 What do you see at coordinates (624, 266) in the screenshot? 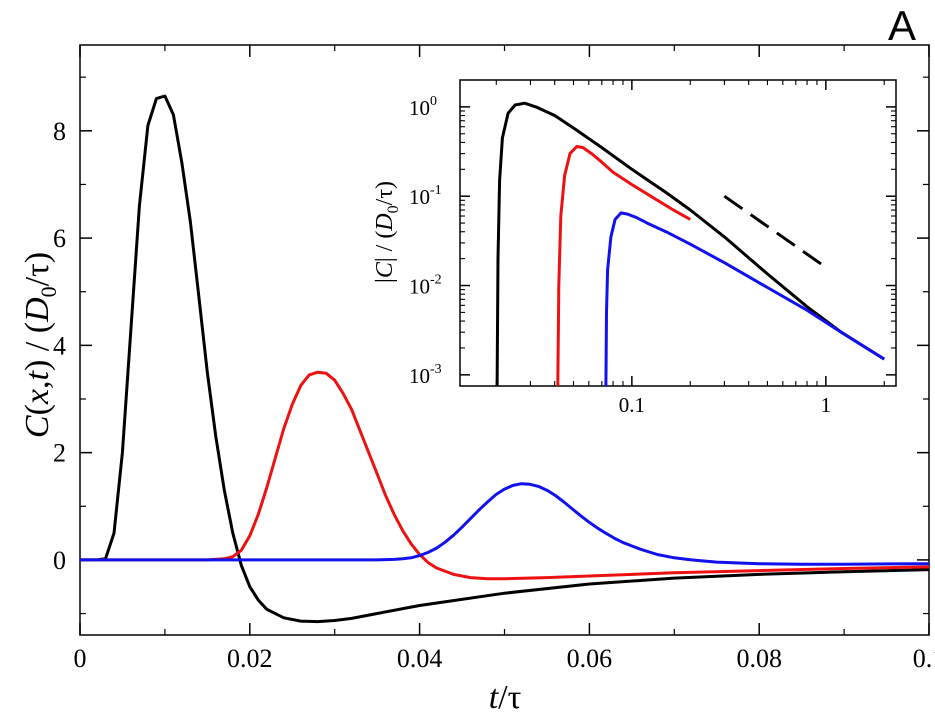
I see `inset-series-red` at bounding box center [624, 266].